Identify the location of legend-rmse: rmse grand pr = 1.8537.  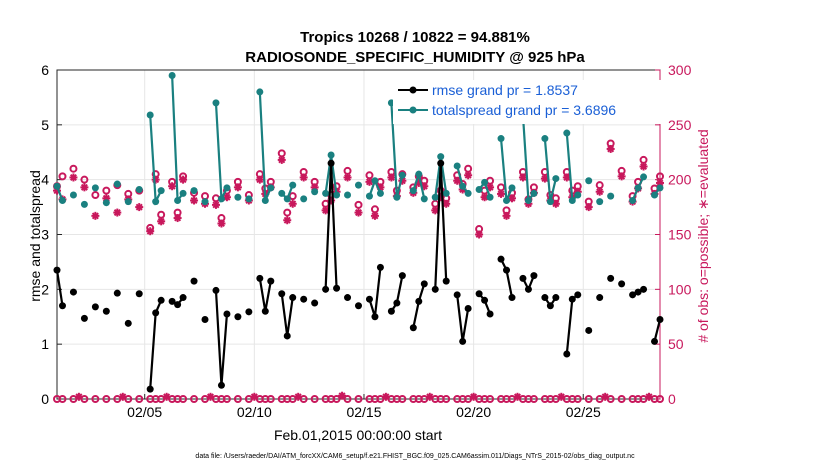
(505, 90).